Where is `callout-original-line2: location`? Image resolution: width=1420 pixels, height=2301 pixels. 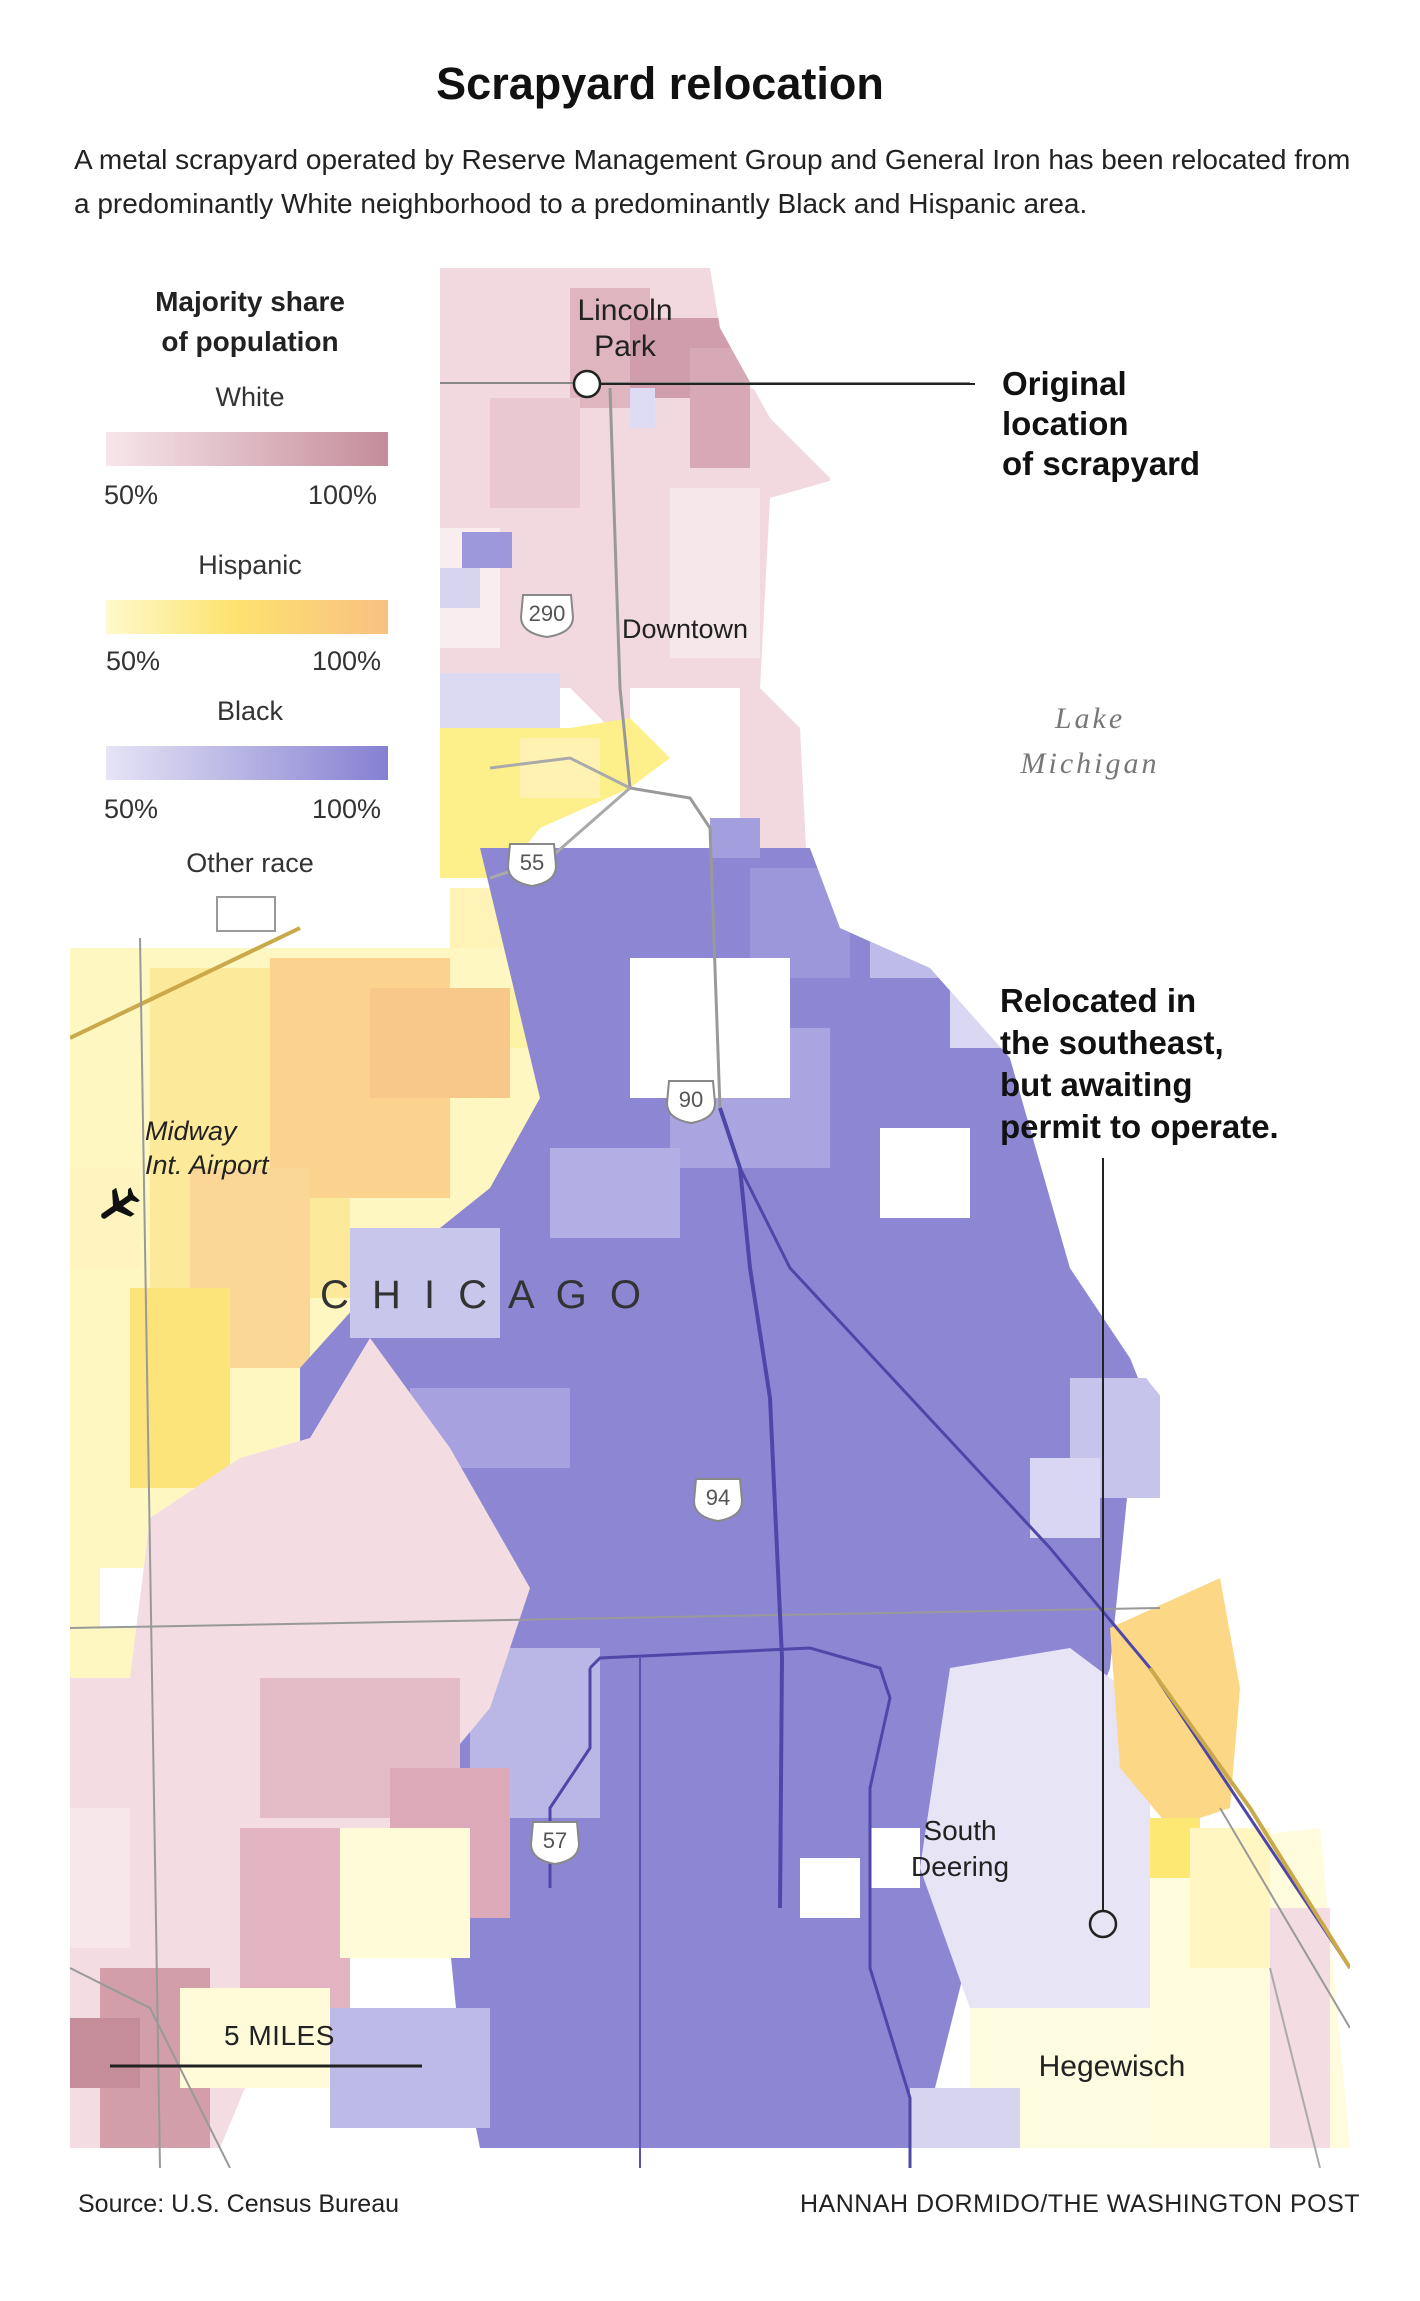
callout-original-line2: location is located at coordinates (1065, 423).